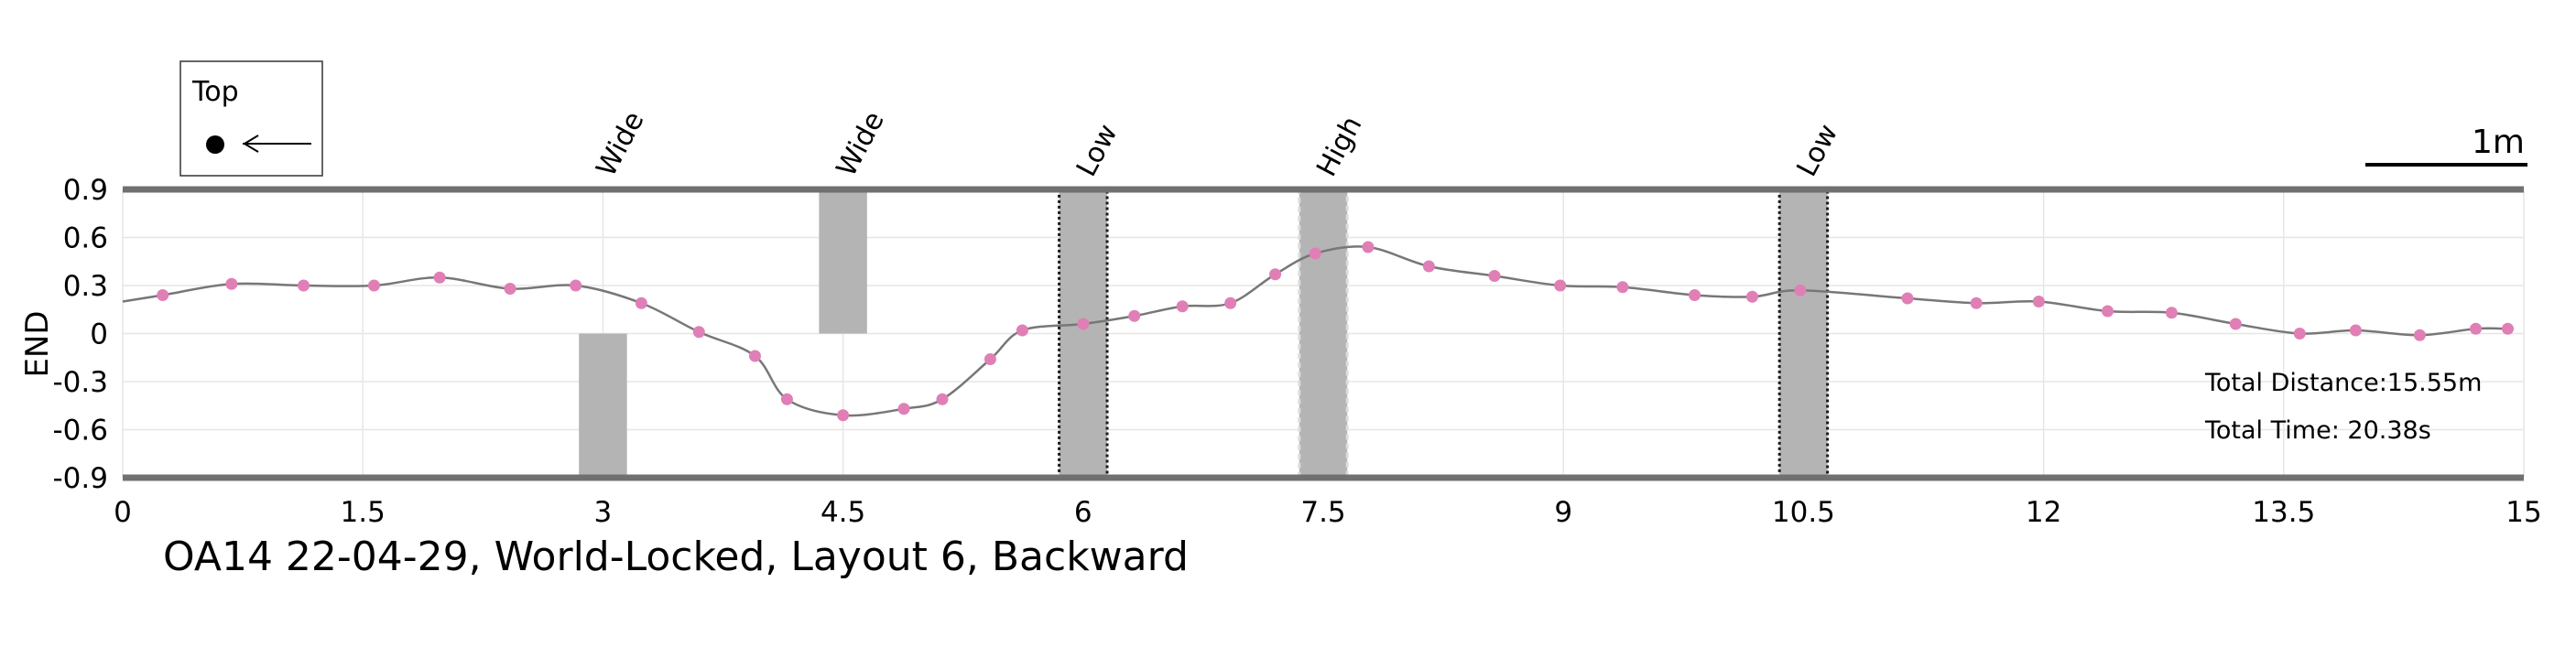 This screenshot has height=647, width=2576. I want to click on legend-dot-icon, so click(215, 144).